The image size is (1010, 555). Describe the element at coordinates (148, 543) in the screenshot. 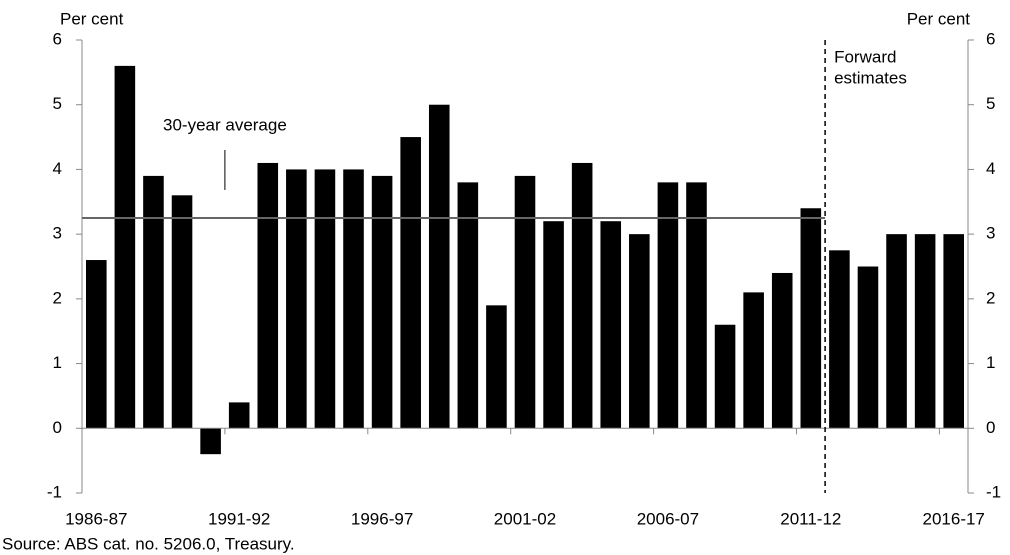

I see `source-note: Source: ABS cat. no. 5206.0, Treasury.` at that location.